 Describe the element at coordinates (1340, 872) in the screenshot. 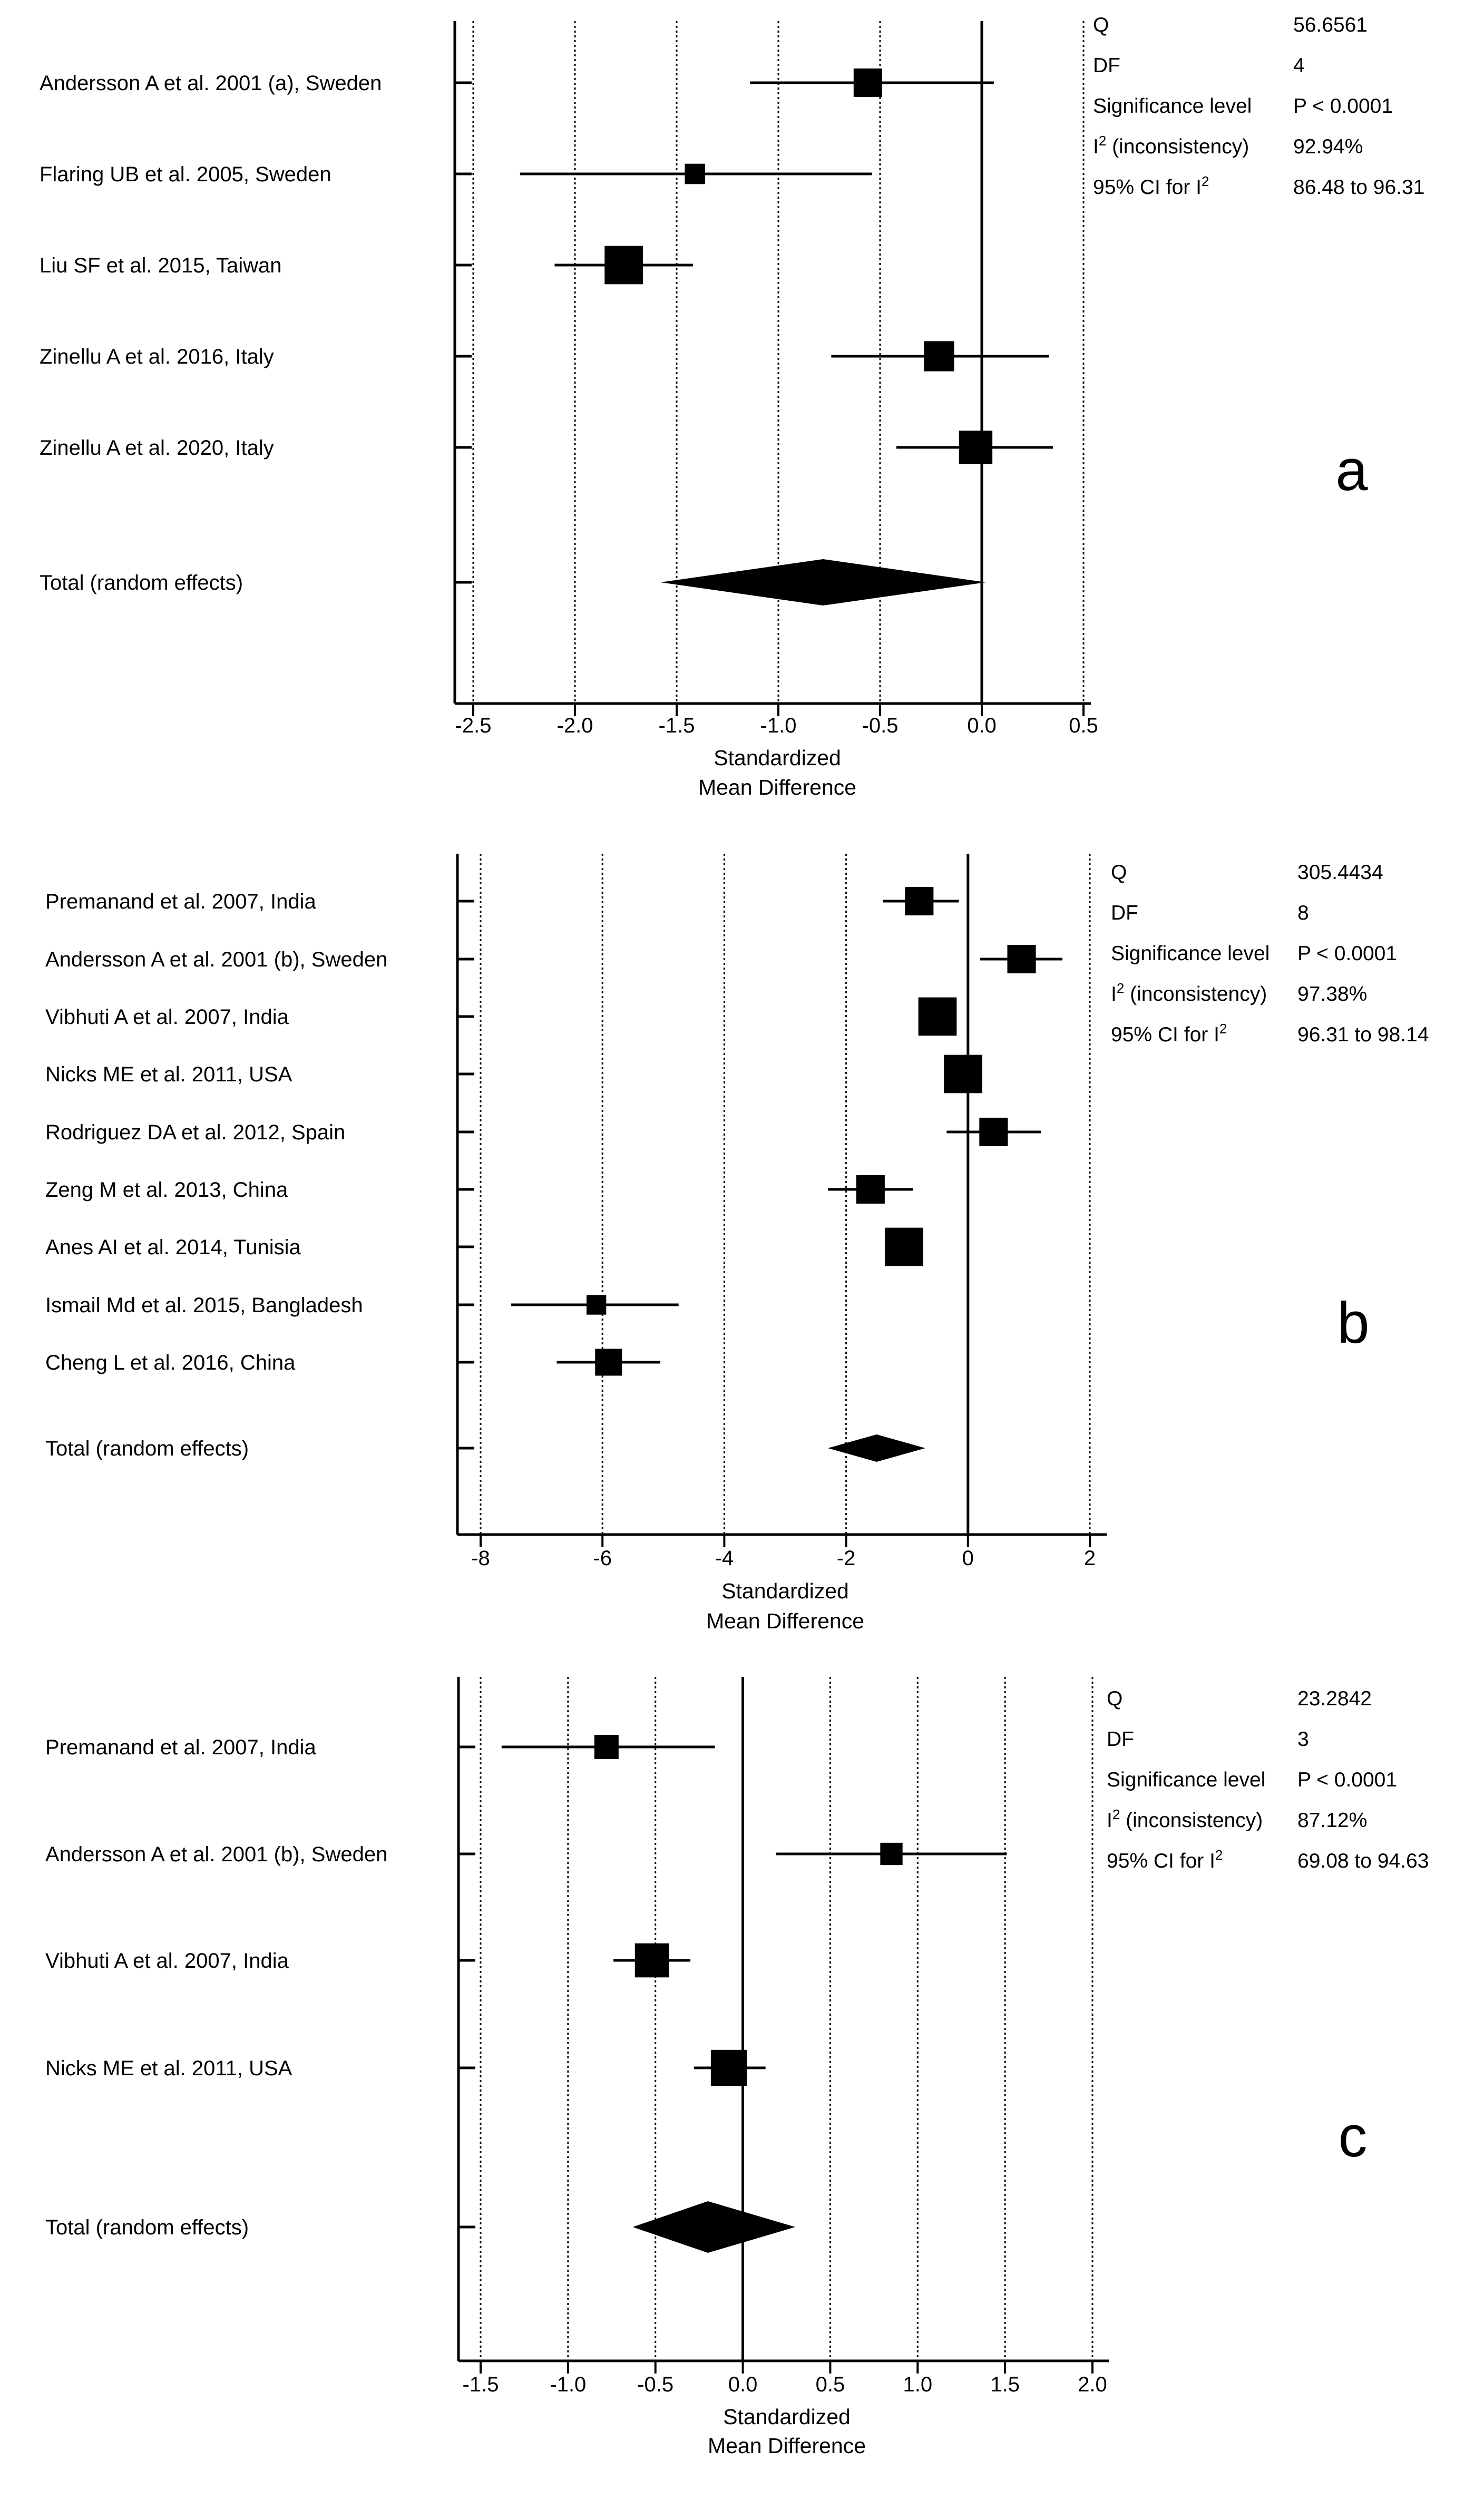

I see `stat-value: 305.4434` at that location.